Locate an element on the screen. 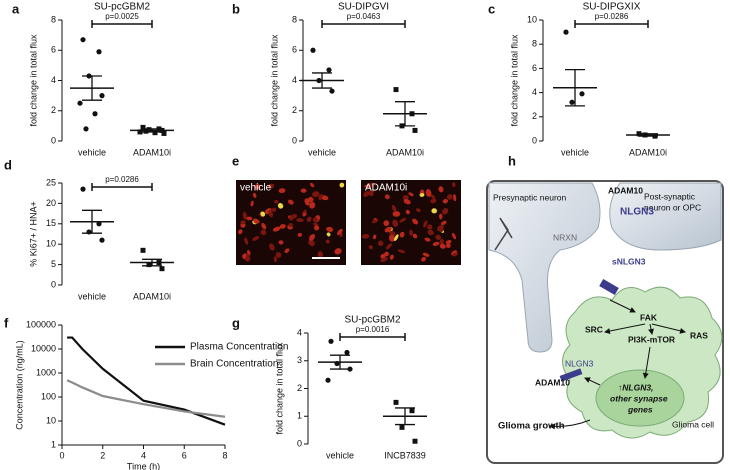  panel-letter: e is located at coordinates (235, 160).